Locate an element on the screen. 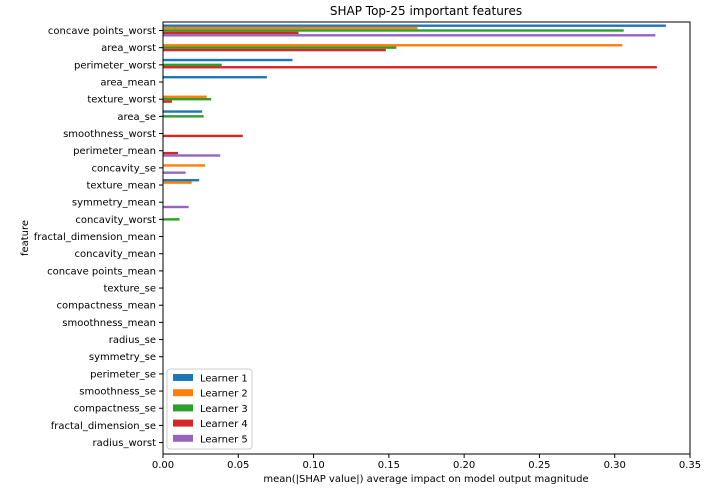 This screenshot has height=504, width=720. y-tick-label: area_se is located at coordinates (136, 117).